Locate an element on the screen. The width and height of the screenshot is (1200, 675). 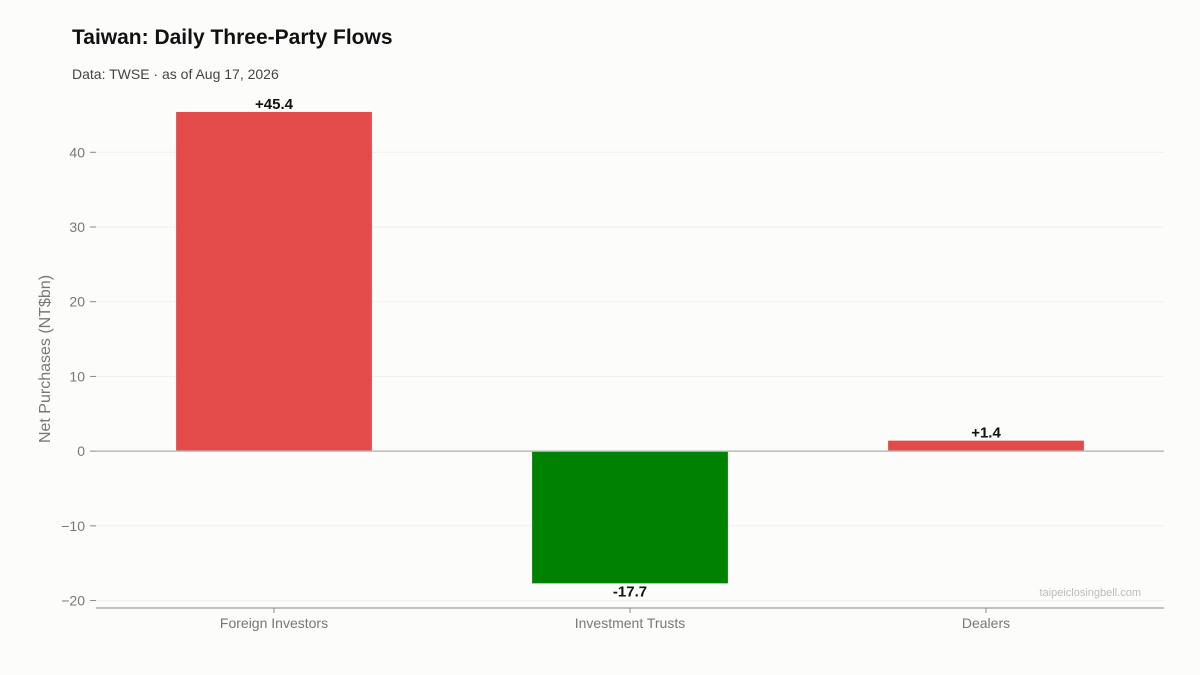
watermark: taipeiclosingbell.com is located at coordinates (1091, 593).